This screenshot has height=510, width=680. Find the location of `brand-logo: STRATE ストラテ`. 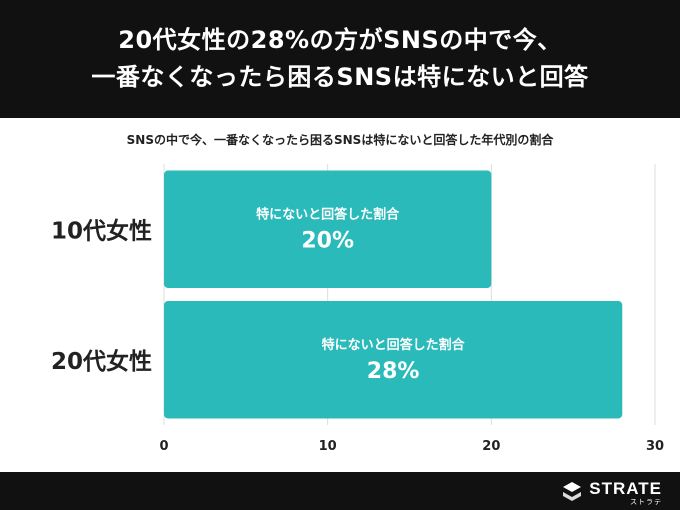

brand-logo: STRATE ストラテ is located at coordinates (611, 492).